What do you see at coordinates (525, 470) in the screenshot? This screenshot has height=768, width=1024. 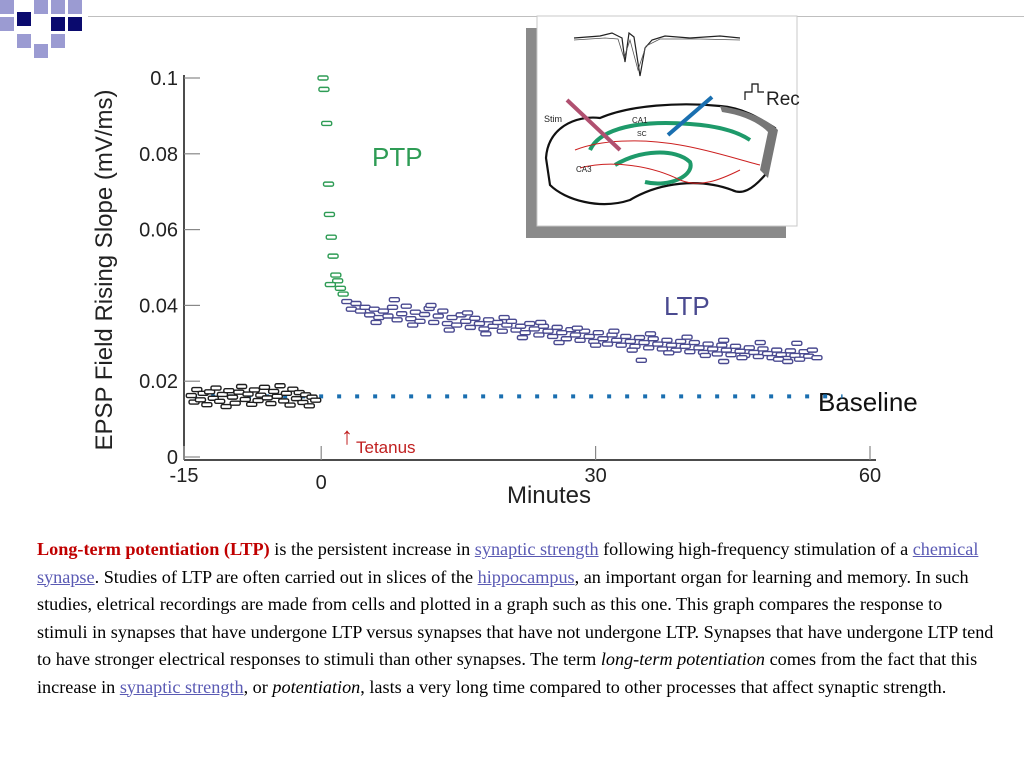 I see `x-ticks: -15 0 30 60` at bounding box center [525, 470].